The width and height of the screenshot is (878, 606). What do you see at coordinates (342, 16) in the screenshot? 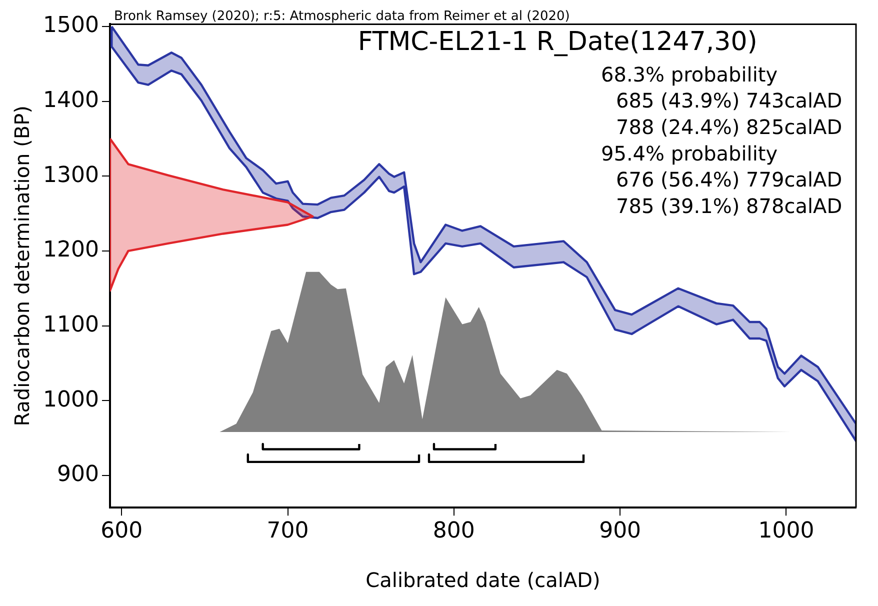
I see `chart-subtitle: Bronk Ramsey (2020); r:5: Atmospheric data from Reimer et al (2020)` at bounding box center [342, 16].